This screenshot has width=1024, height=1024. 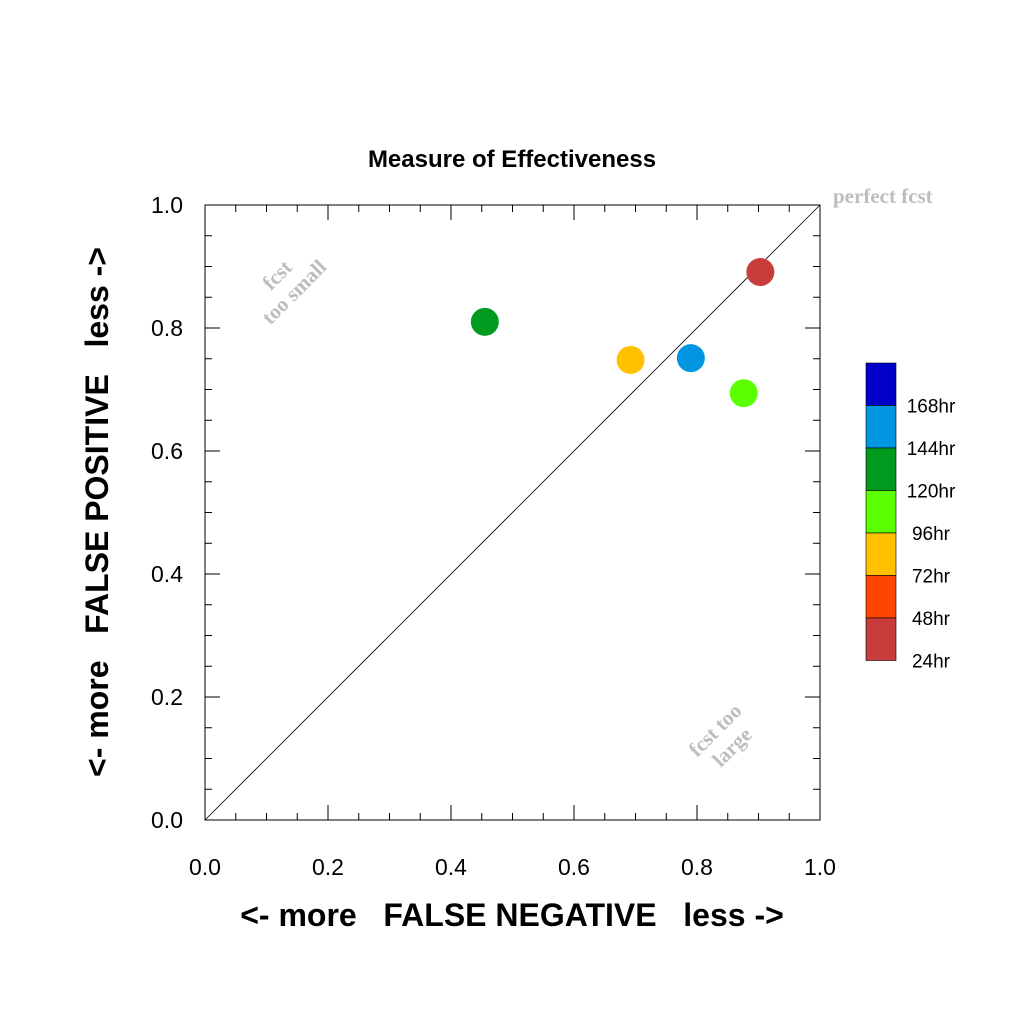 What do you see at coordinates (167, 205) in the screenshot?
I see `y-tick-label: 1.0` at bounding box center [167, 205].